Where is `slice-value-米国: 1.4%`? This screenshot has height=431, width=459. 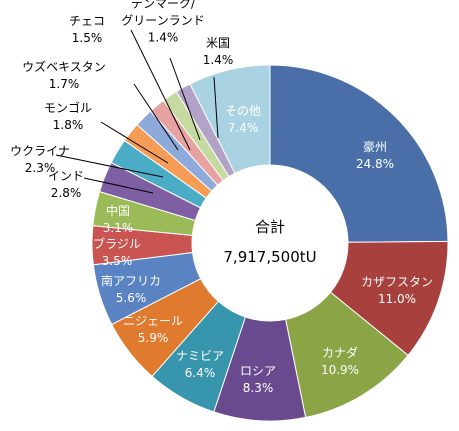 slice-value-米国: 1.4% is located at coordinates (218, 60).